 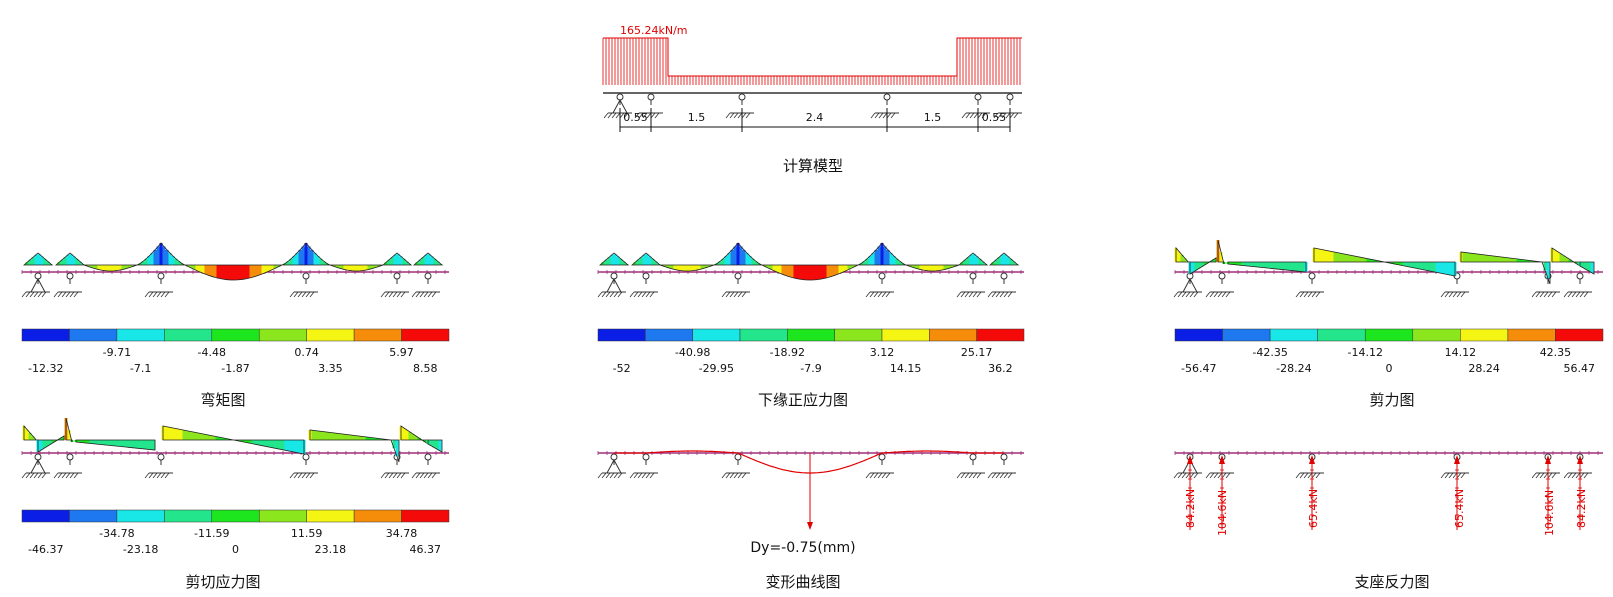 I want to click on reaction-beam, so click(x=1388, y=465).